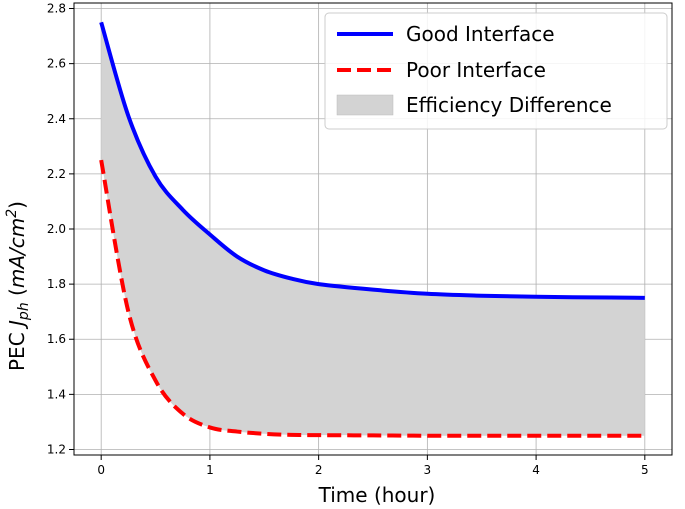 Image resolution: width=685 pixels, height=509 pixels. I want to click on x-tick-label: 0, so click(101, 470).